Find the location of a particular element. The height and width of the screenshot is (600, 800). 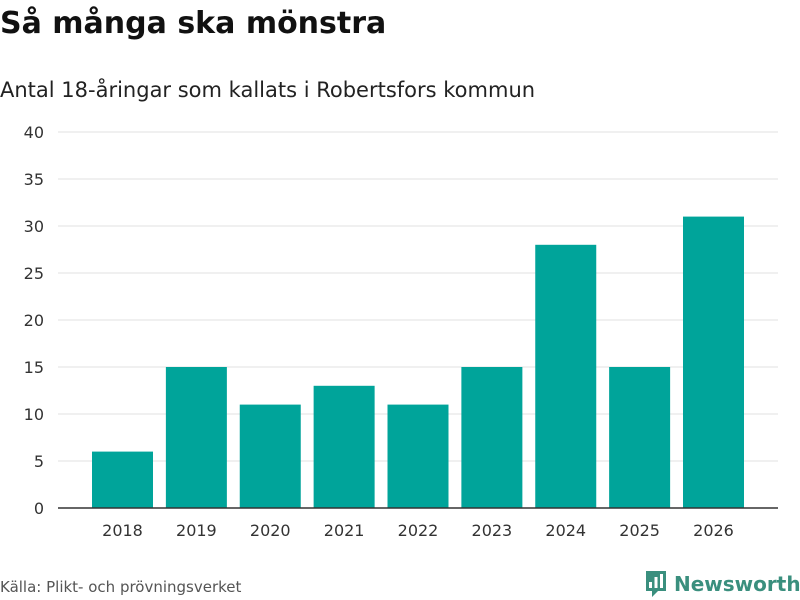

y-tick-label: 5 is located at coordinates (39, 461).